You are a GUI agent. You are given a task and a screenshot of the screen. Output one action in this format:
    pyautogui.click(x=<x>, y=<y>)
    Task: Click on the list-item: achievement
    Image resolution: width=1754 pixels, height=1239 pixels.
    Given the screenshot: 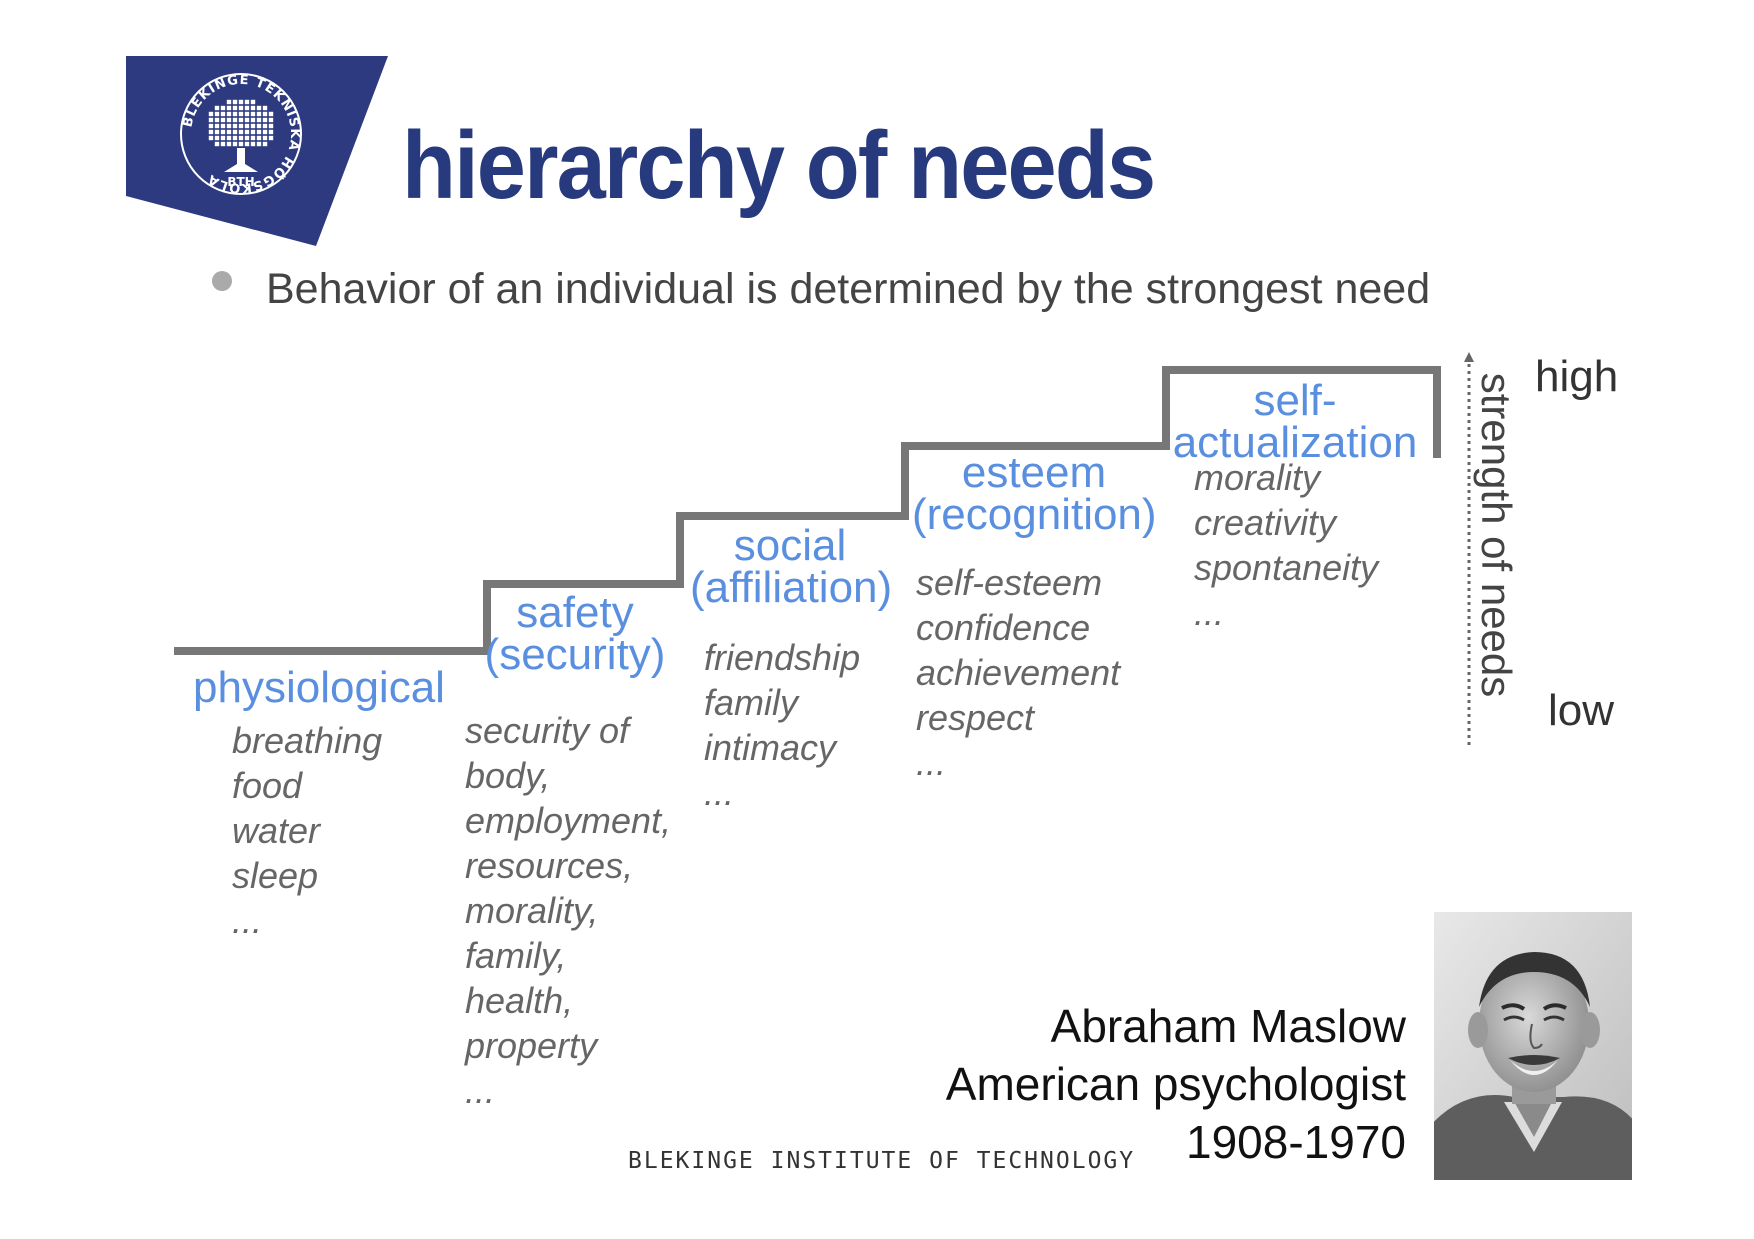 What is the action you would take?
    pyautogui.click(x=1018, y=672)
    